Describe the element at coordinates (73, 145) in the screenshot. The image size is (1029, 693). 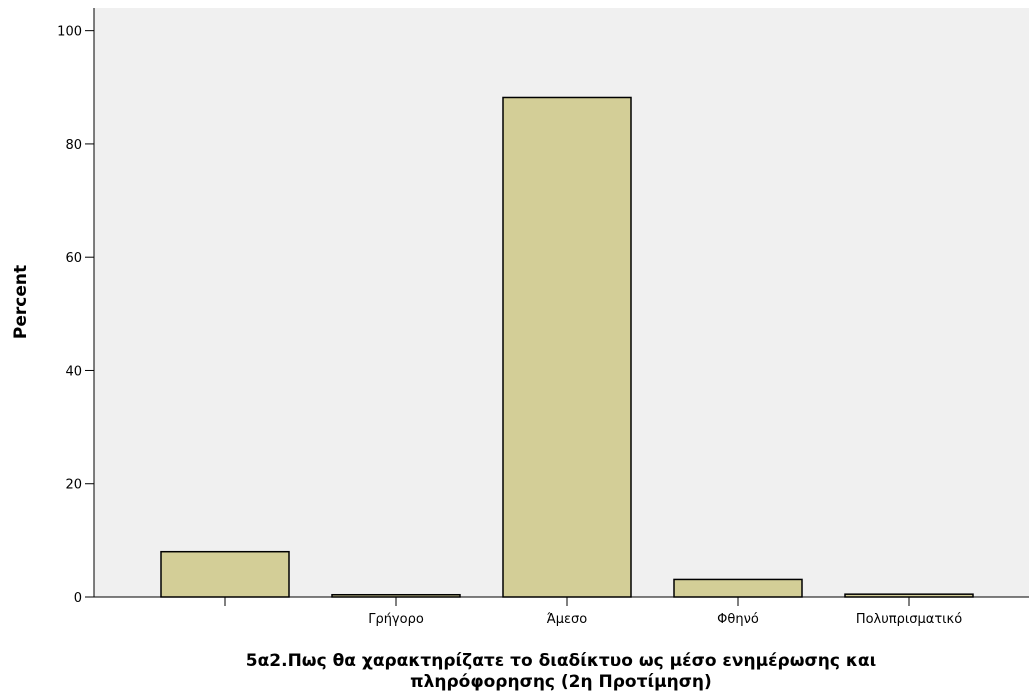
I see `y-tick-label-4: 80` at that location.